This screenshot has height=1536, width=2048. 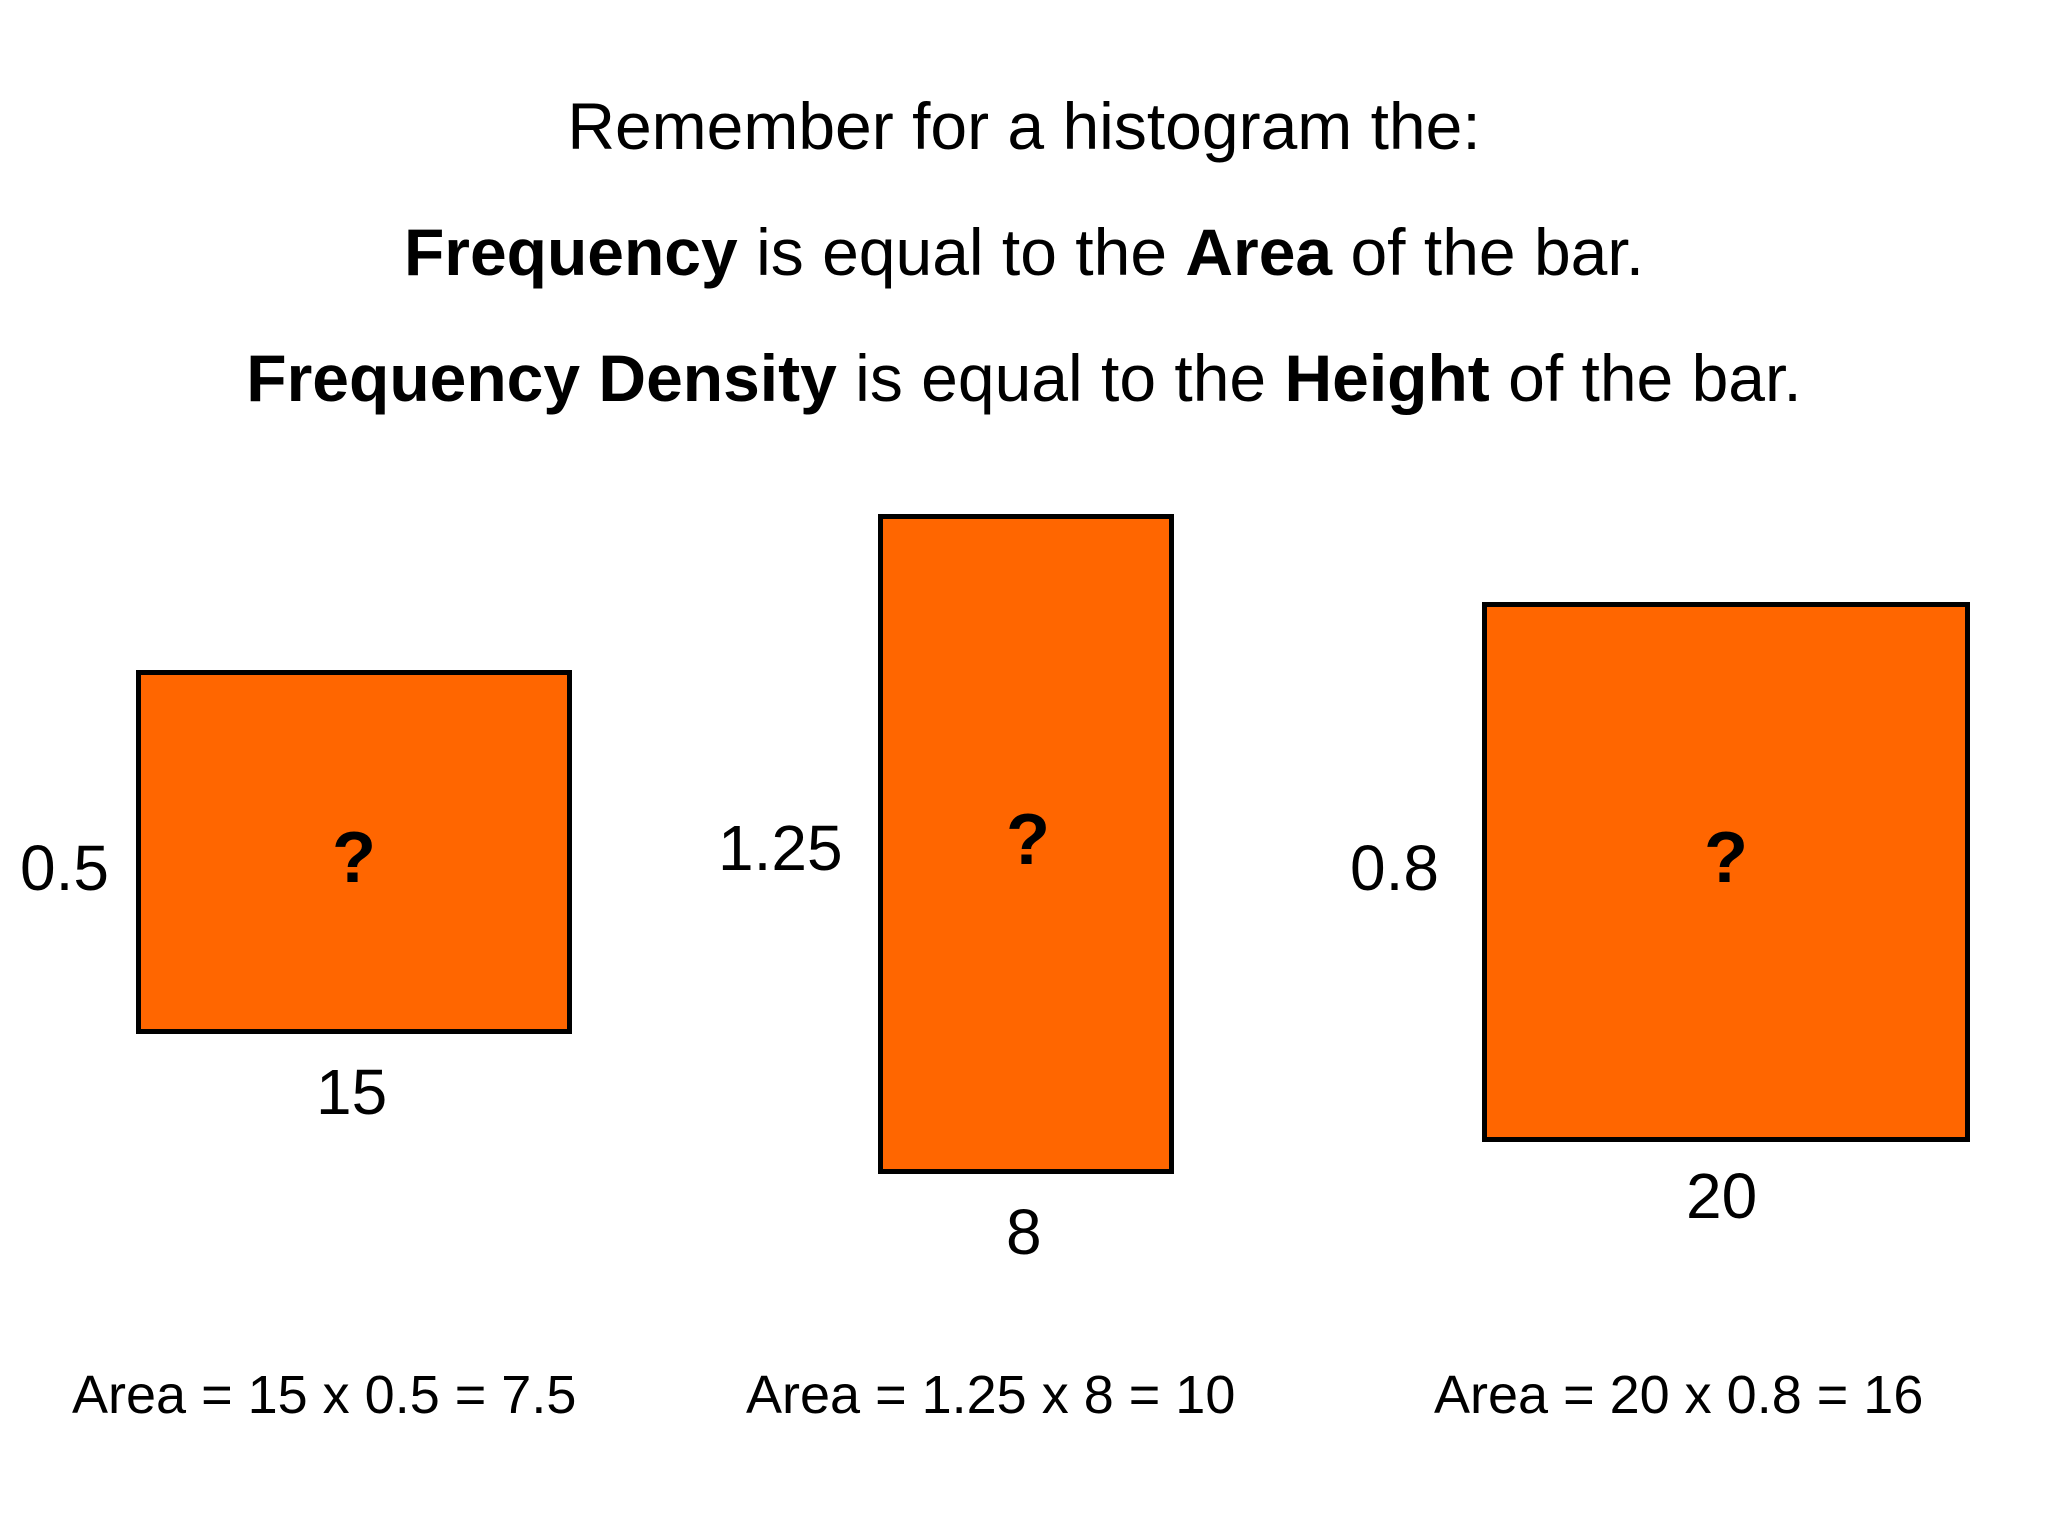 I want to click on bar-2-height-label: 1.25, so click(x=780, y=848).